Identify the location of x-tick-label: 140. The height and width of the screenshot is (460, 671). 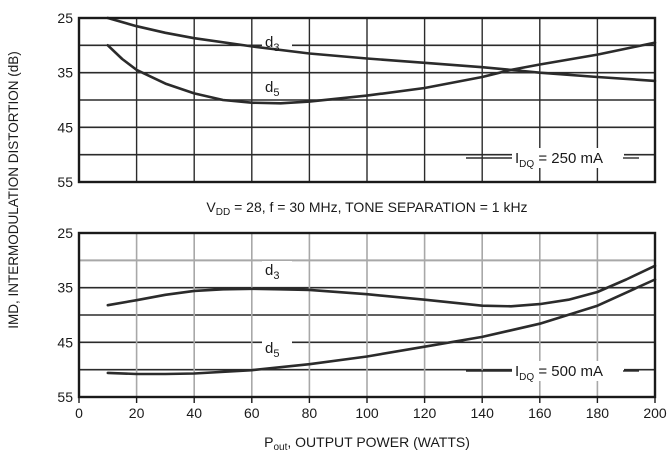
(483, 413).